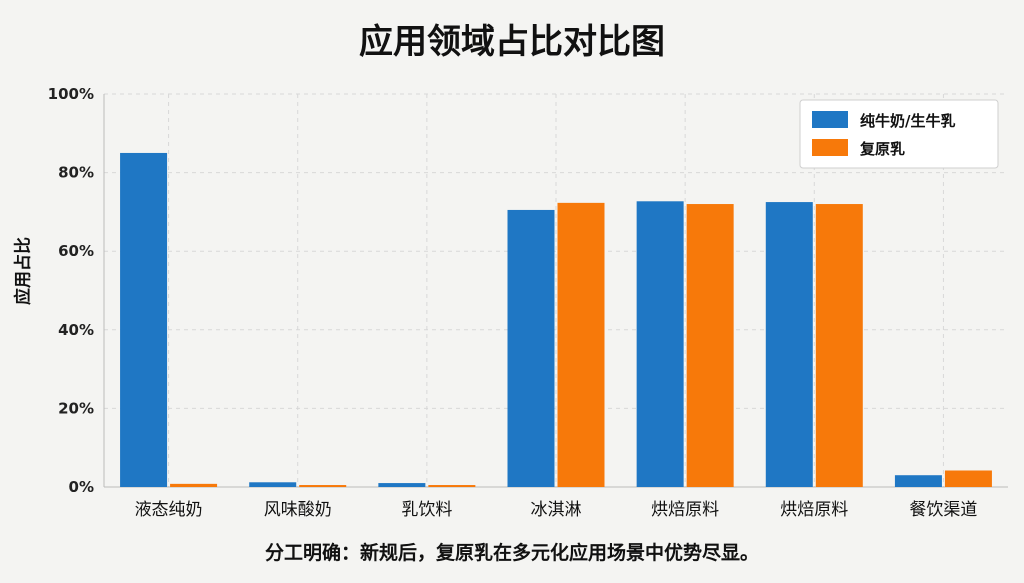 The width and height of the screenshot is (1024, 583). What do you see at coordinates (943, 510) in the screenshot?
I see `x-tick-label: 餐饮渠道` at bounding box center [943, 510].